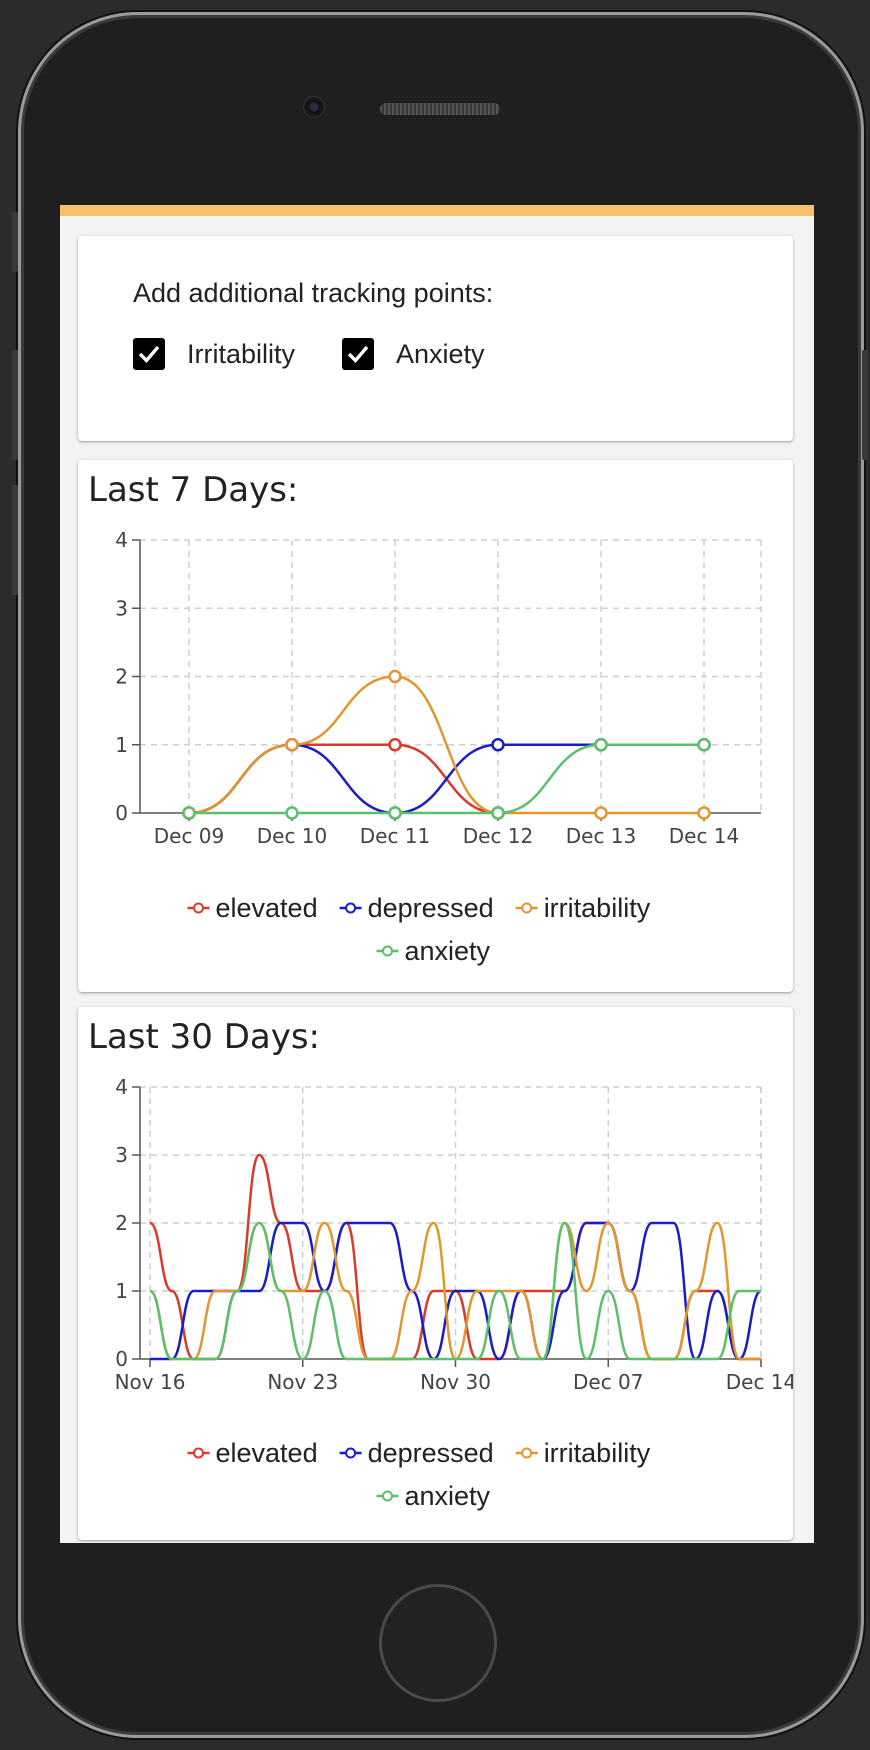  Describe the element at coordinates (15, 242) in the screenshot. I see `mute-switch` at that location.